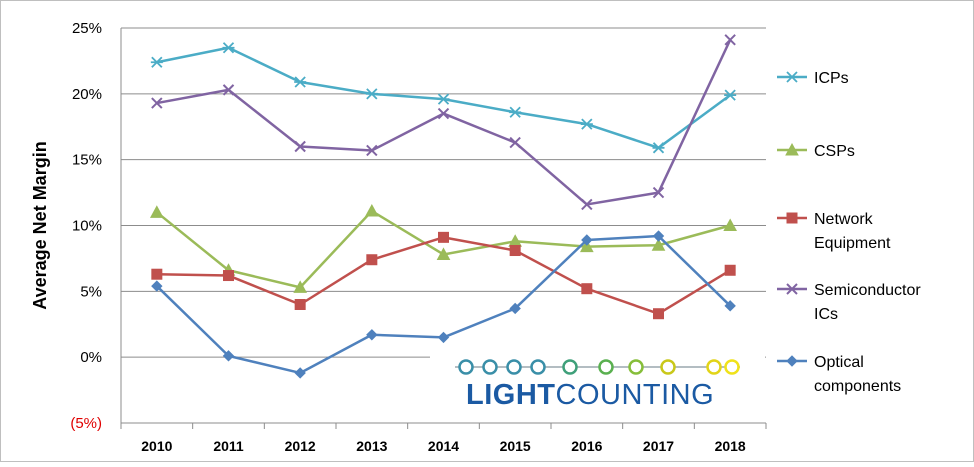  I want to click on x-tick-label: 2012, so click(300, 446).